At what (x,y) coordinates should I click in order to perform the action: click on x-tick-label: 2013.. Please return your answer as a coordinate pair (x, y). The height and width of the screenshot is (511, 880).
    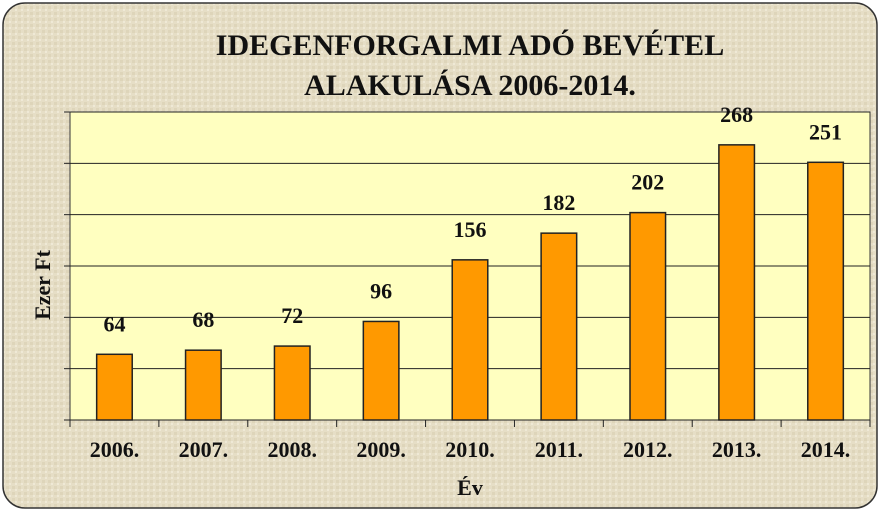
    Looking at the image, I should click on (737, 449).